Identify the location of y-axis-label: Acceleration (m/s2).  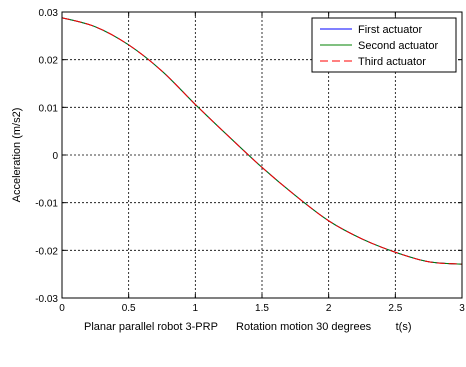
(17, 155).